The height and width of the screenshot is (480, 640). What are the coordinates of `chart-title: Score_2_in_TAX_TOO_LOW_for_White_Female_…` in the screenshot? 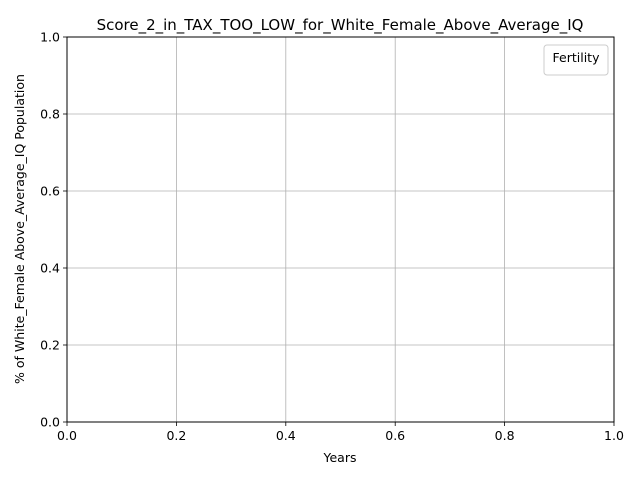 It's located at (340, 25).